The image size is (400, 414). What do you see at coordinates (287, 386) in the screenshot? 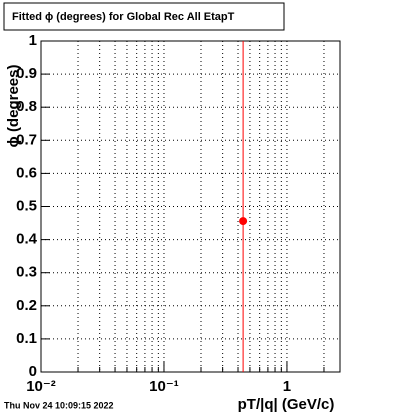
I see `x-tick-label: 1` at bounding box center [287, 386].